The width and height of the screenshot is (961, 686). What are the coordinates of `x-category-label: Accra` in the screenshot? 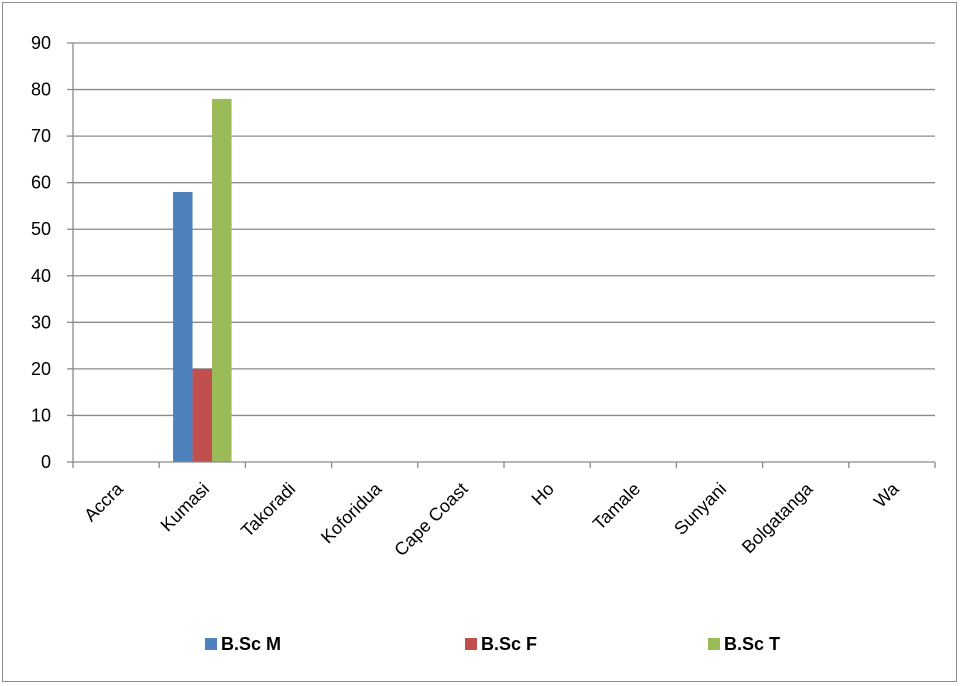 It's located at (103, 501).